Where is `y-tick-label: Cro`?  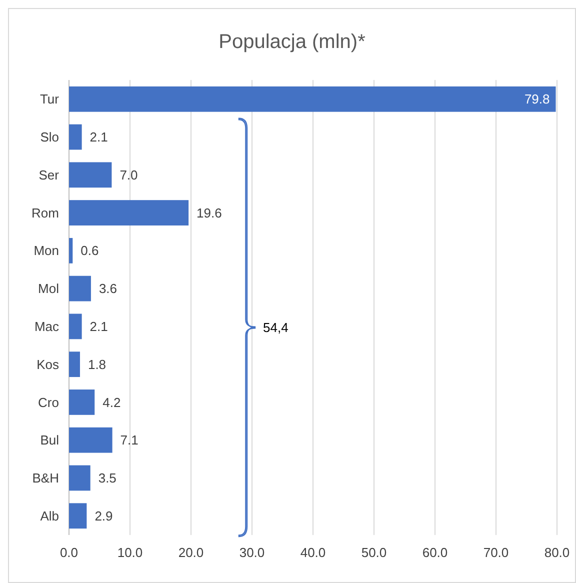
y-tick-label: Cro is located at coordinates (48, 402).